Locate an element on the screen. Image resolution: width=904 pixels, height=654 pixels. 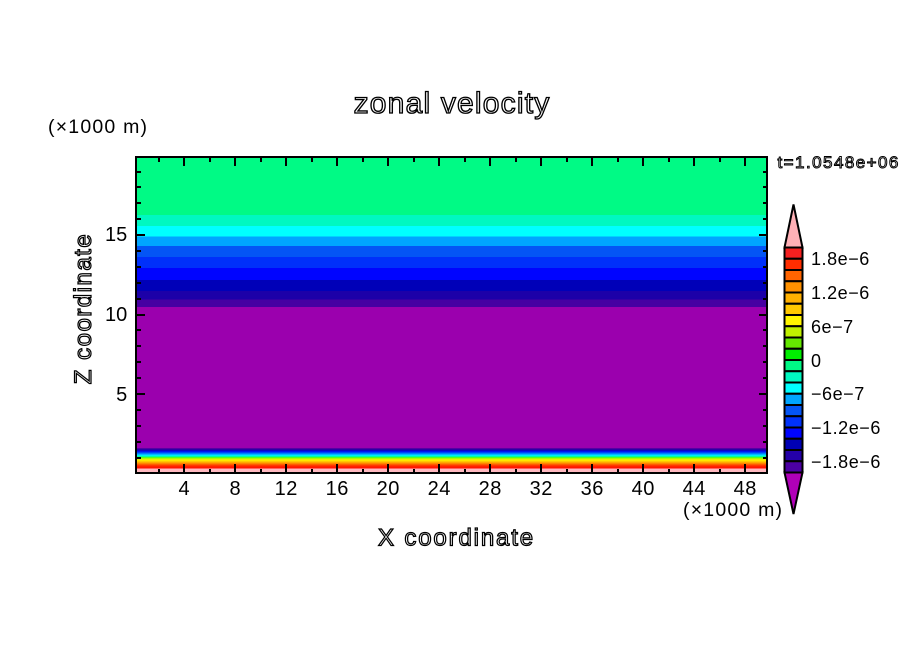
svg-text: zonal velocity is located at coordinates (452, 103).